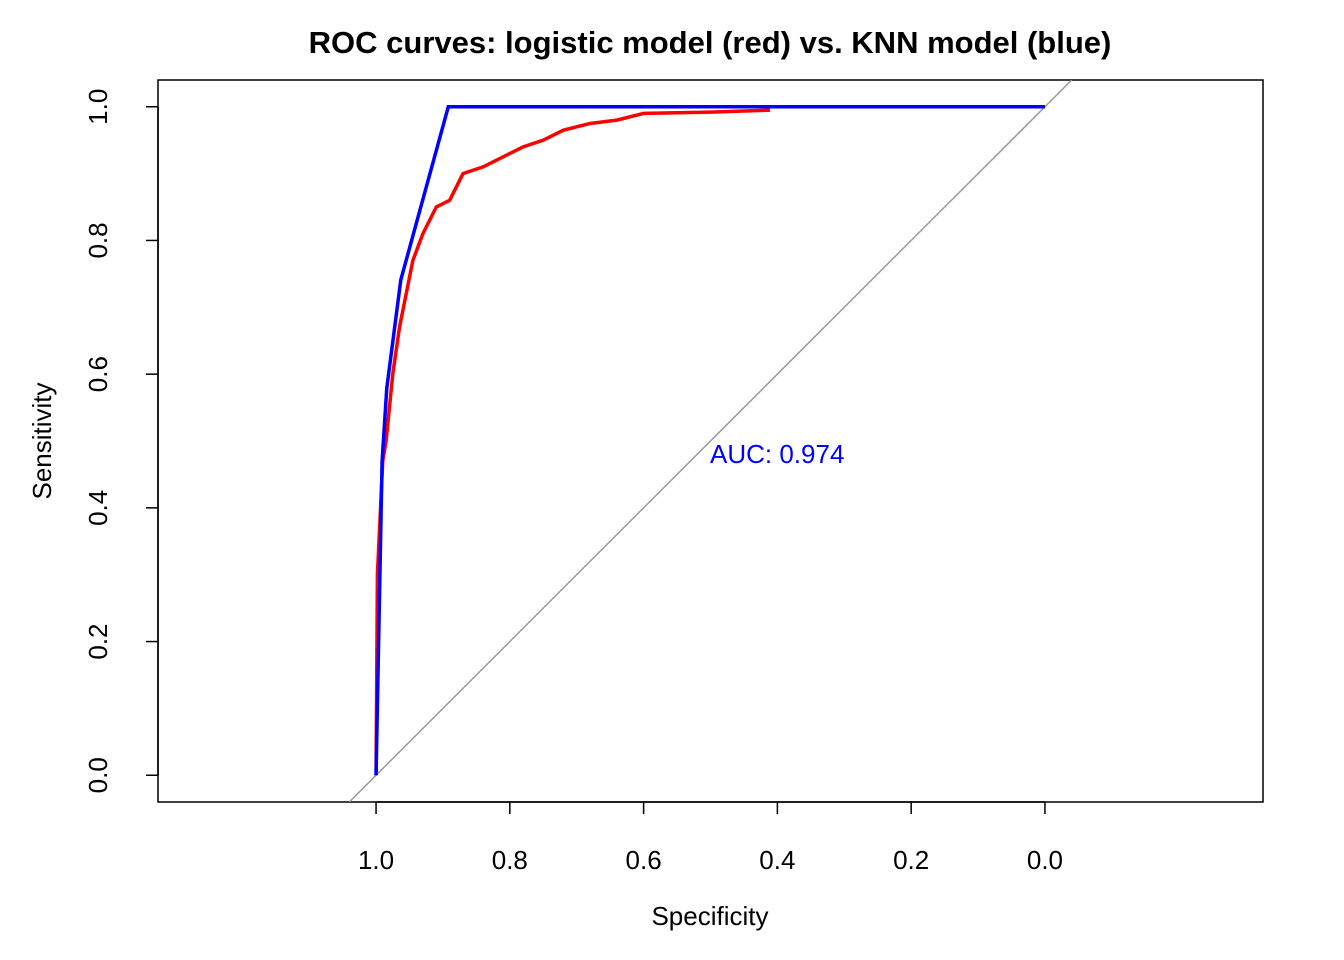 This screenshot has height=960, width=1344. I want to click on x-axis-label: Specificity, so click(709, 916).